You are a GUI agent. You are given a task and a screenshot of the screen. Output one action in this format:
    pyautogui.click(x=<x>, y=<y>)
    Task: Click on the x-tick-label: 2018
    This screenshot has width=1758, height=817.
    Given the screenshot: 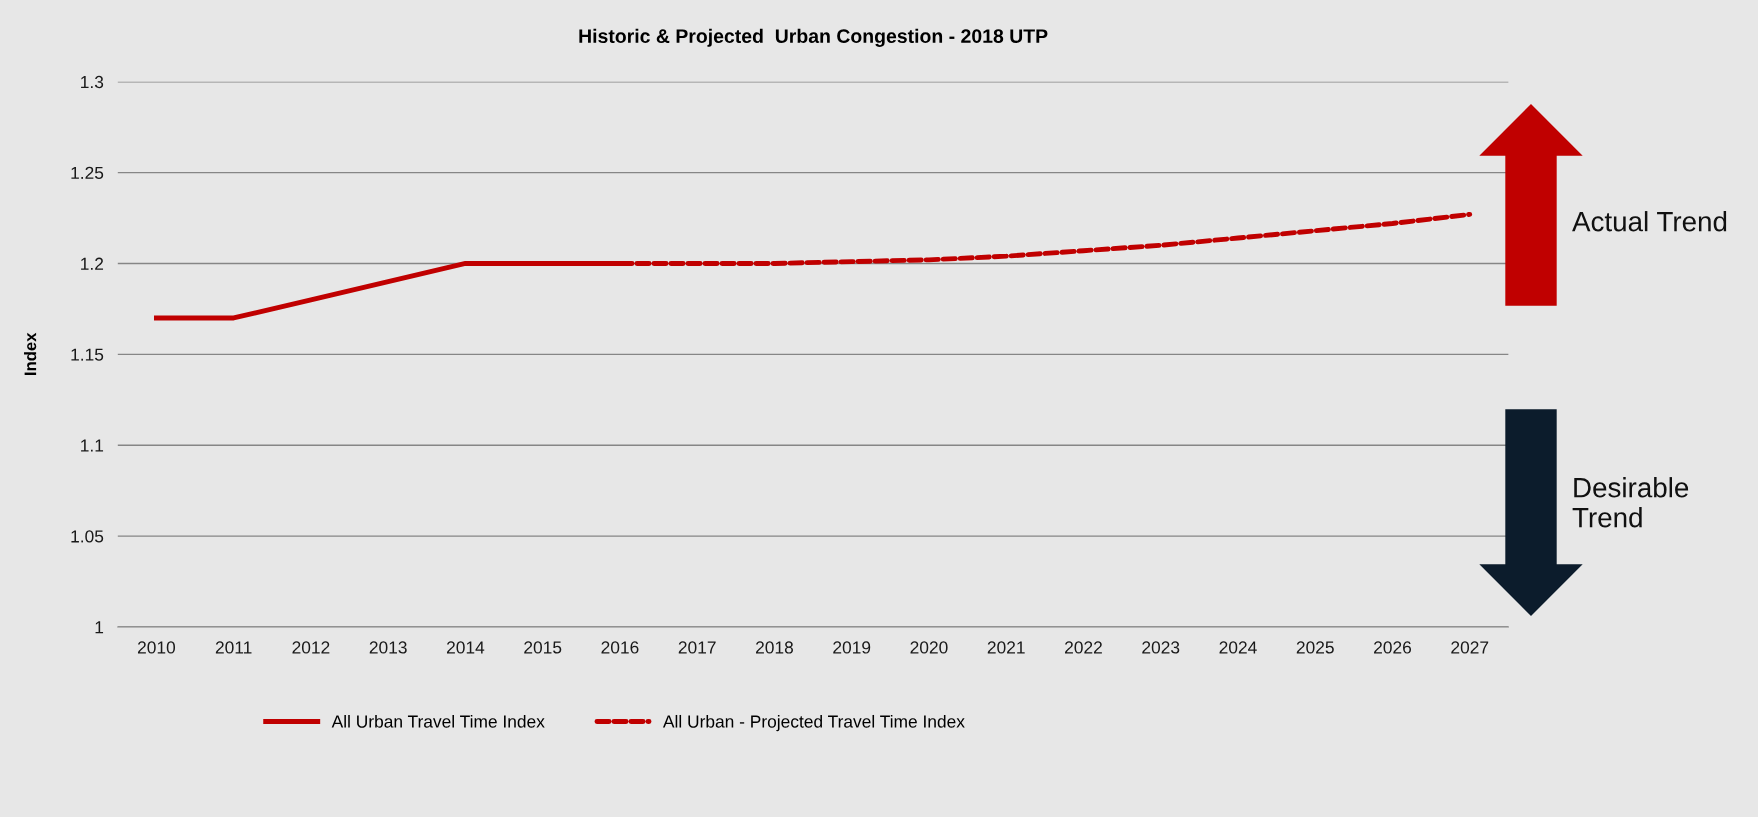 What is the action you would take?
    pyautogui.click(x=775, y=647)
    